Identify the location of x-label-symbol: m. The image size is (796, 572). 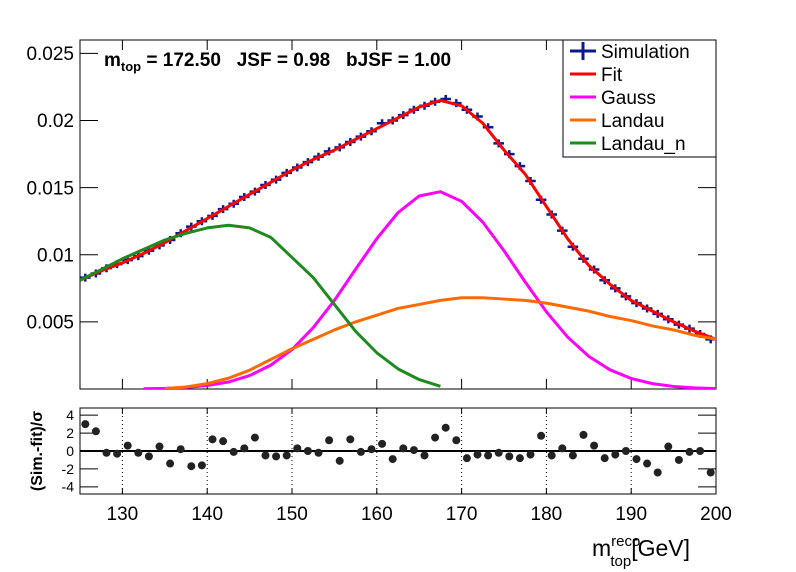
(601, 548).